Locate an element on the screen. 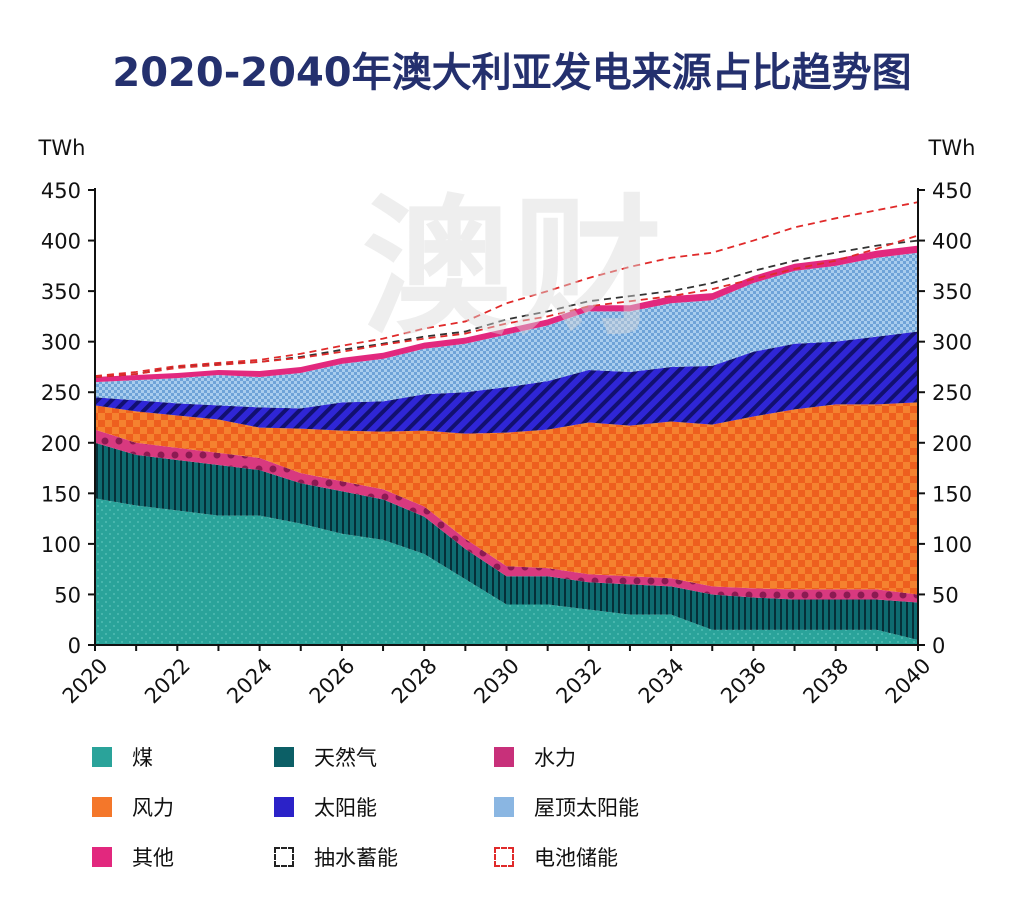 The width and height of the screenshot is (1024, 900). y-tick-label-right: 250 is located at coordinates (952, 393).